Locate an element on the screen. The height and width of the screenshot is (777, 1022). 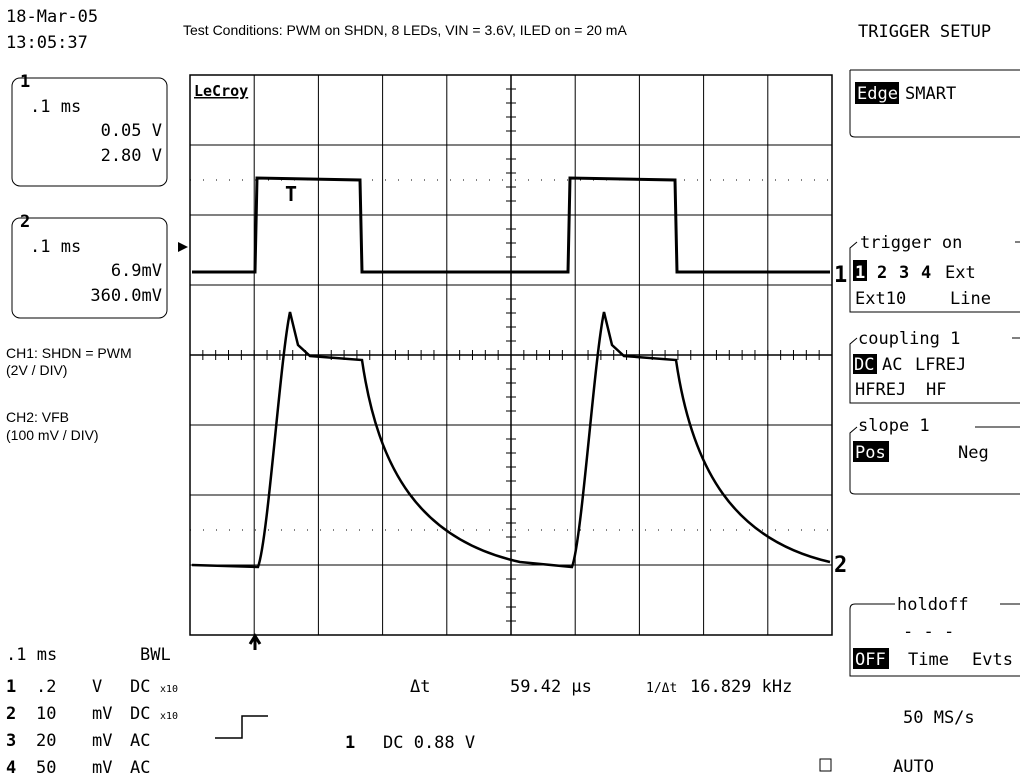
menu-title: trigger on is located at coordinates (911, 243).